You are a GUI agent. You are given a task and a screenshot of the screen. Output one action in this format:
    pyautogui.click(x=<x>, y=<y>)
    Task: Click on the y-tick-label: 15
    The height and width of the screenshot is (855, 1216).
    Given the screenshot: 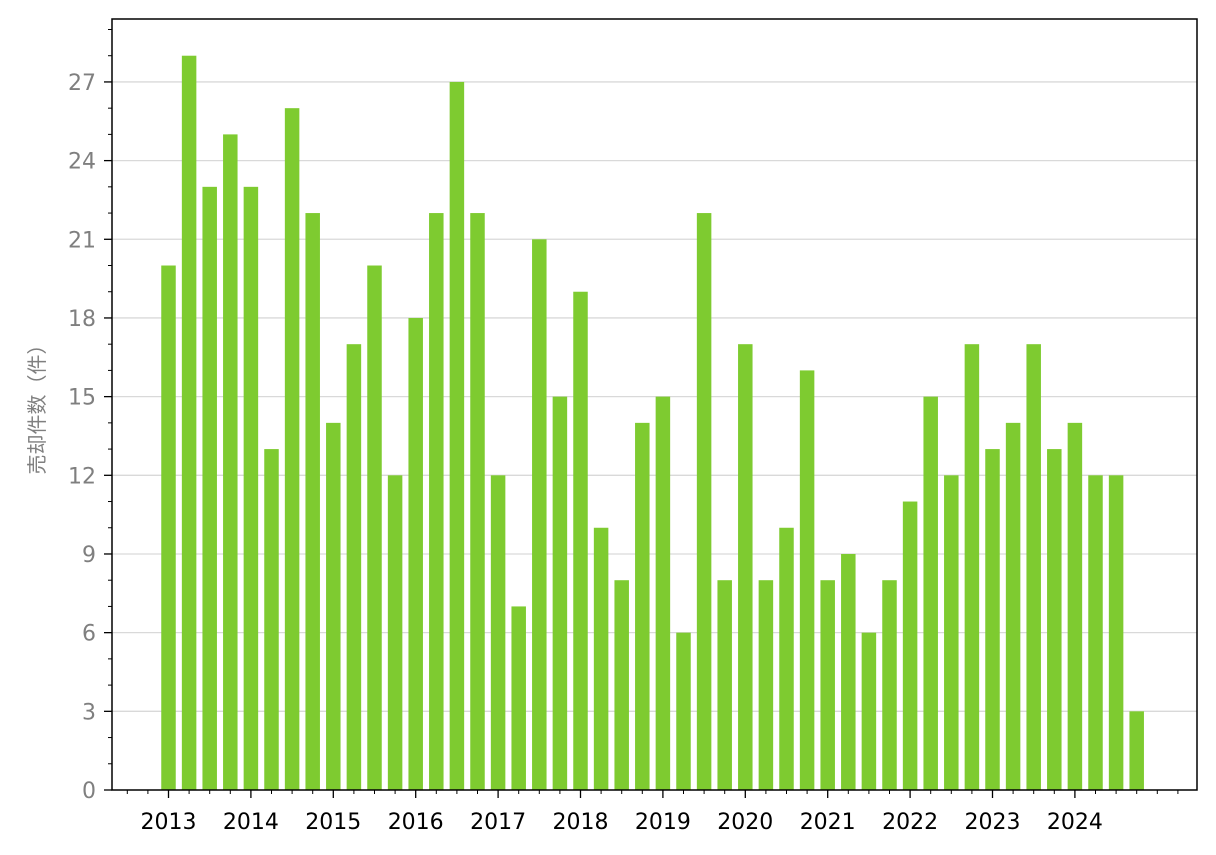 What is the action you would take?
    pyautogui.click(x=82, y=398)
    